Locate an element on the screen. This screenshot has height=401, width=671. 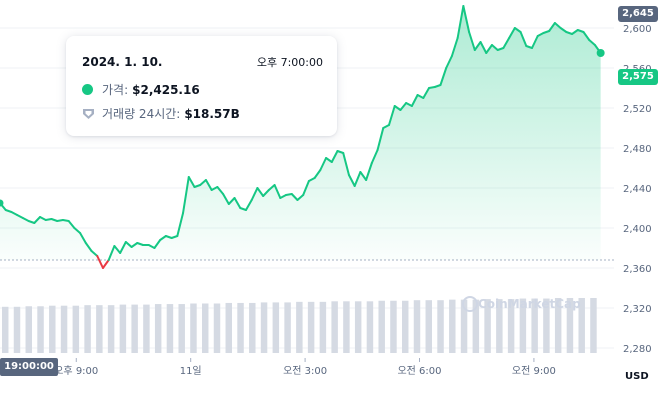
y-tick-label: 2,480 is located at coordinates (637, 149).